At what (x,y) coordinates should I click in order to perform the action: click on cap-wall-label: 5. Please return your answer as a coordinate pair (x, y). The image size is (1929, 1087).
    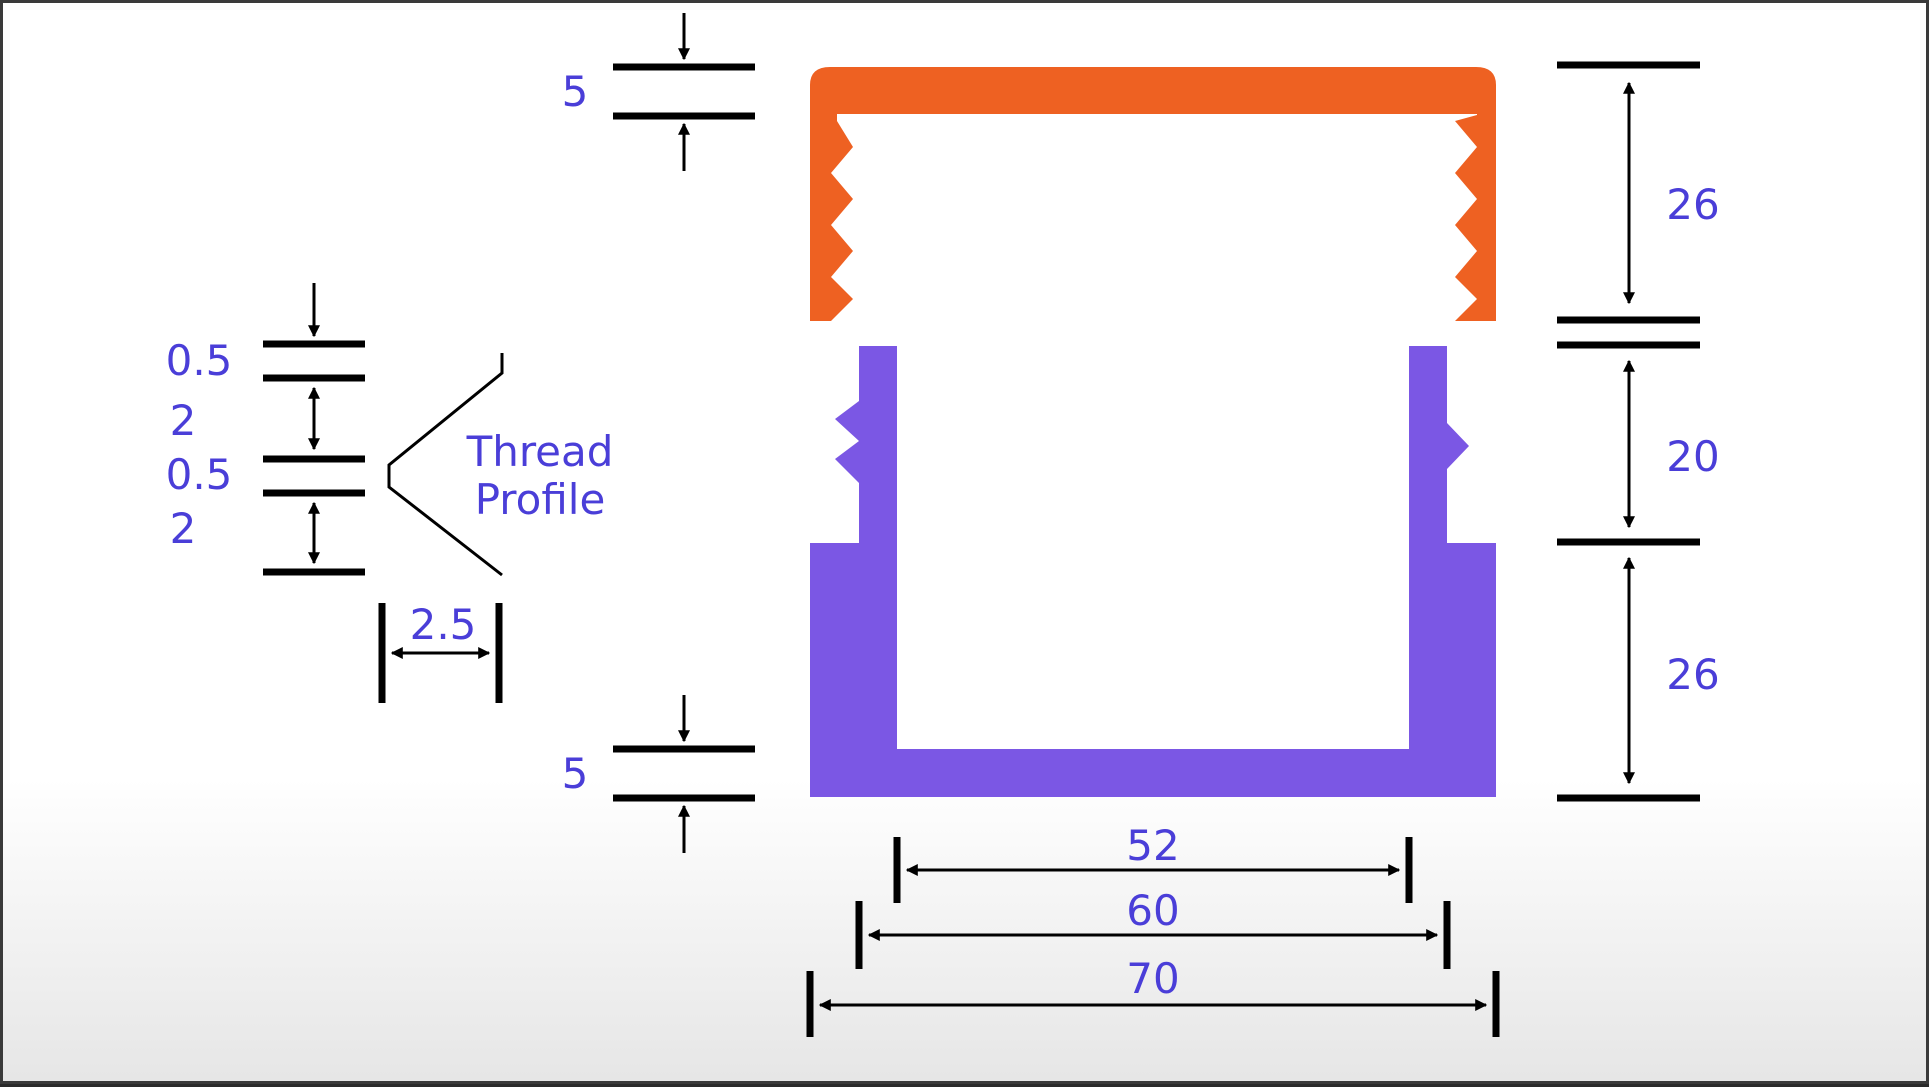
    Looking at the image, I should click on (575, 91).